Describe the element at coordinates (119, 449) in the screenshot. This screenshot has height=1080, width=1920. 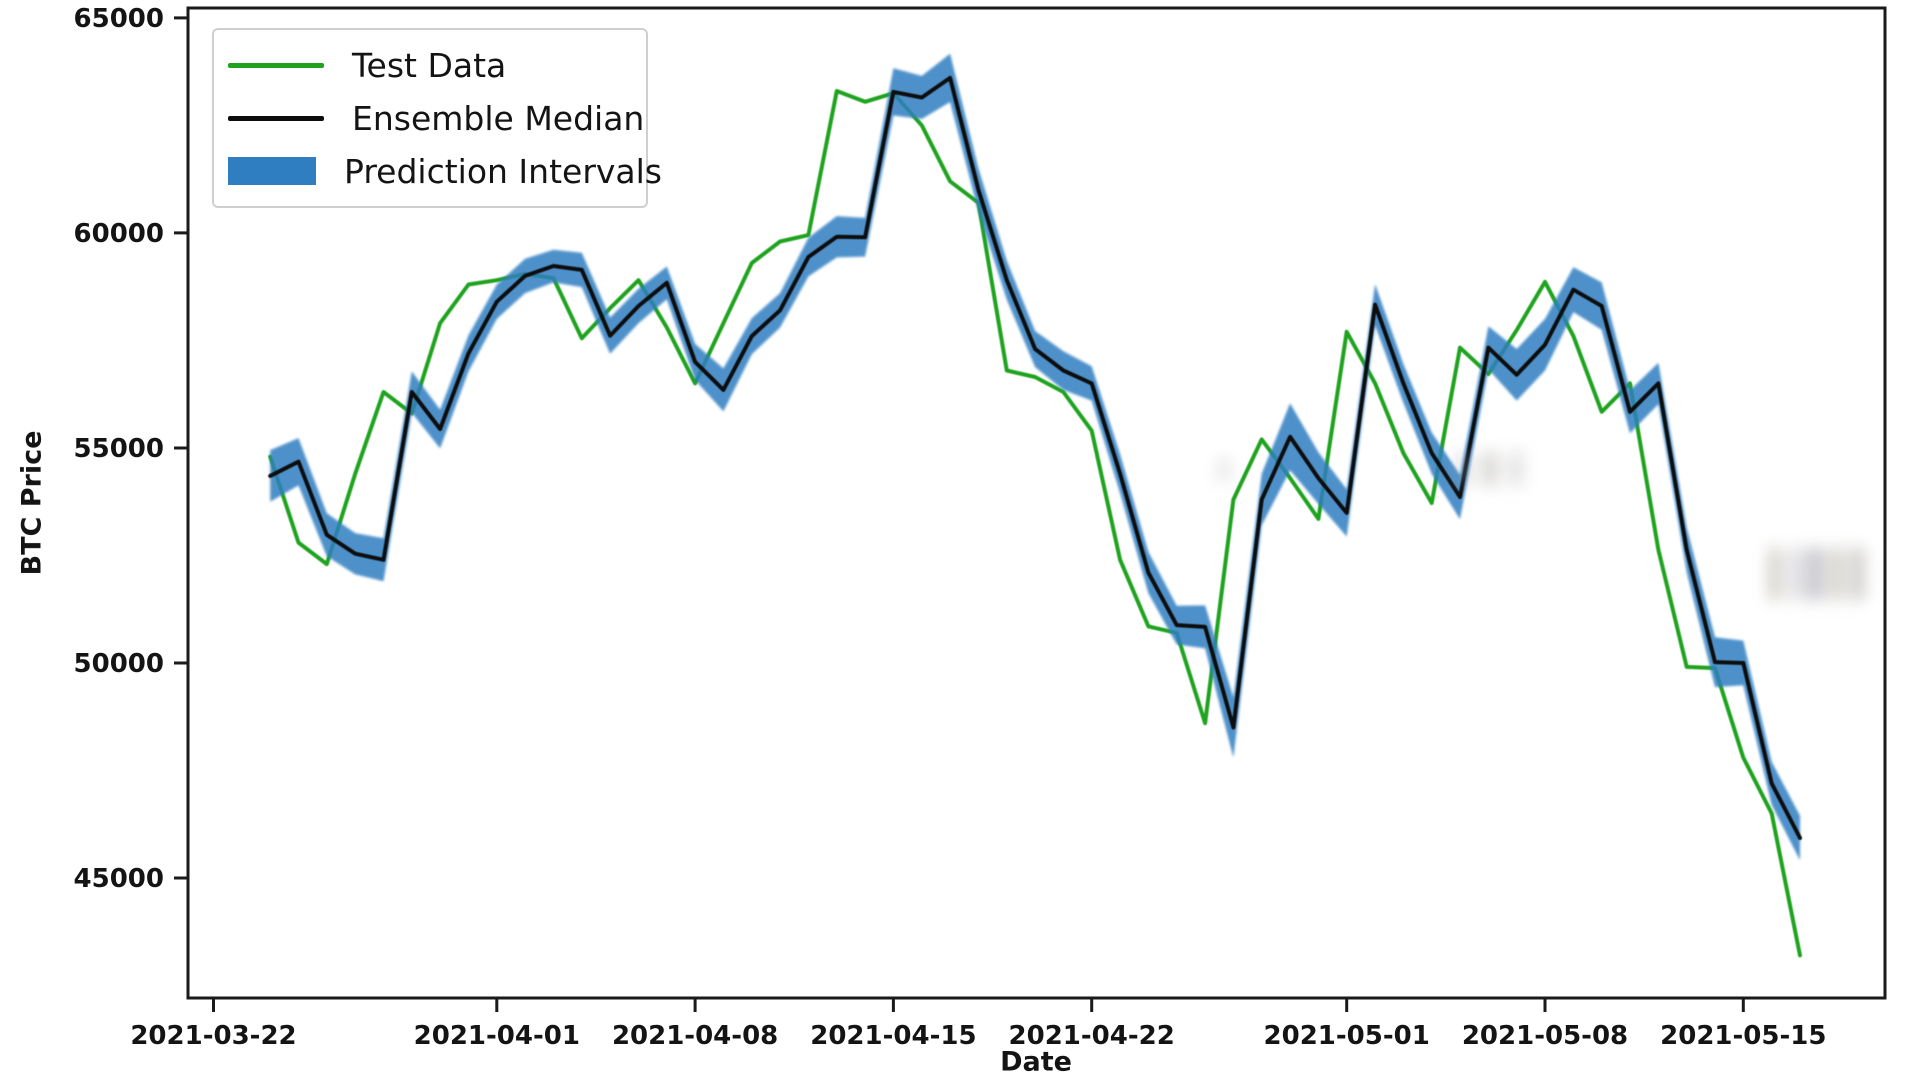
I see `y-tick-label: 55000` at that location.